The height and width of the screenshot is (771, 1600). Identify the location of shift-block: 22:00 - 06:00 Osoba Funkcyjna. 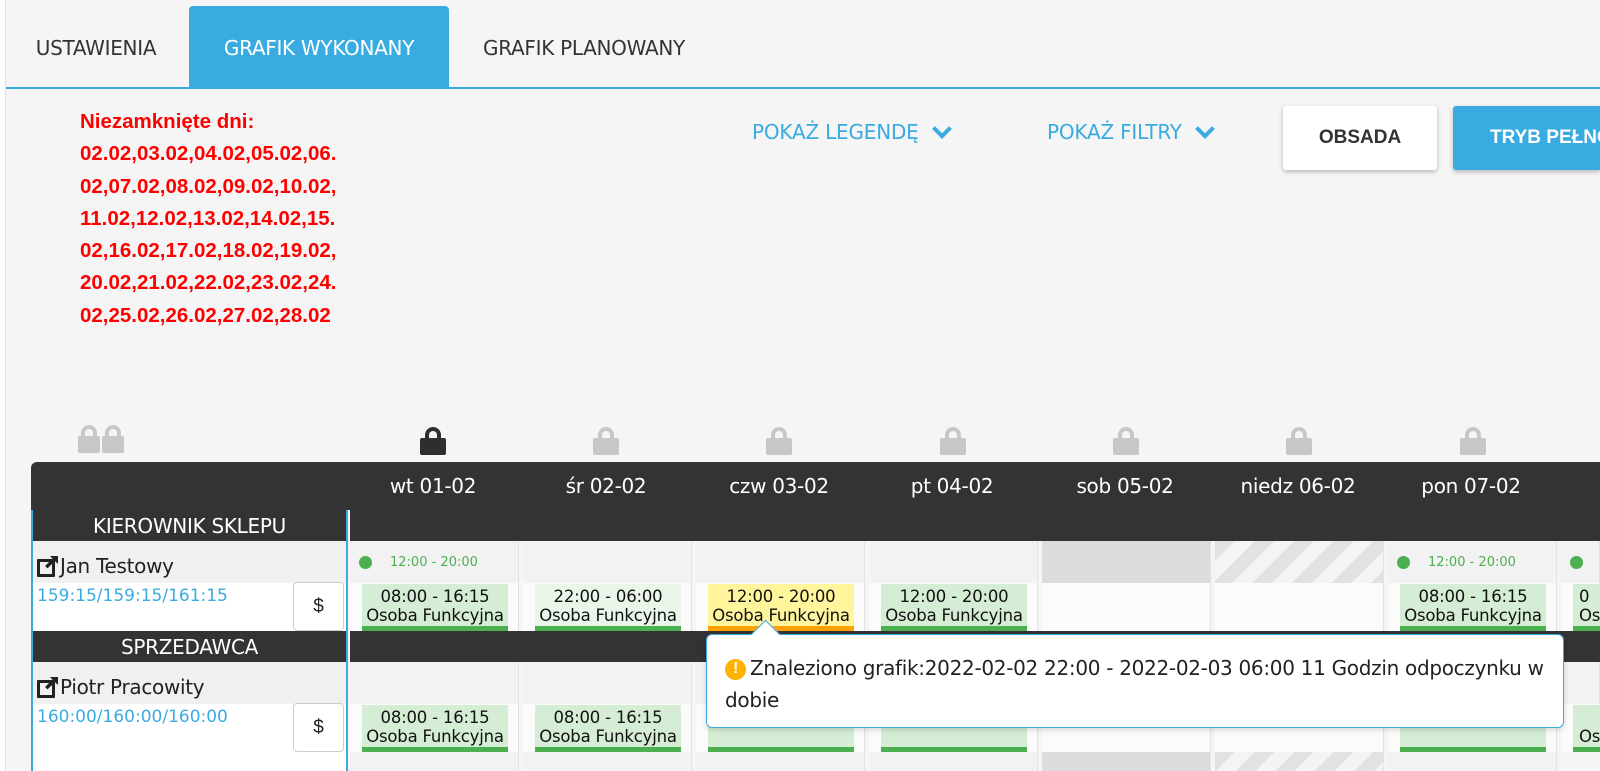
(608, 607).